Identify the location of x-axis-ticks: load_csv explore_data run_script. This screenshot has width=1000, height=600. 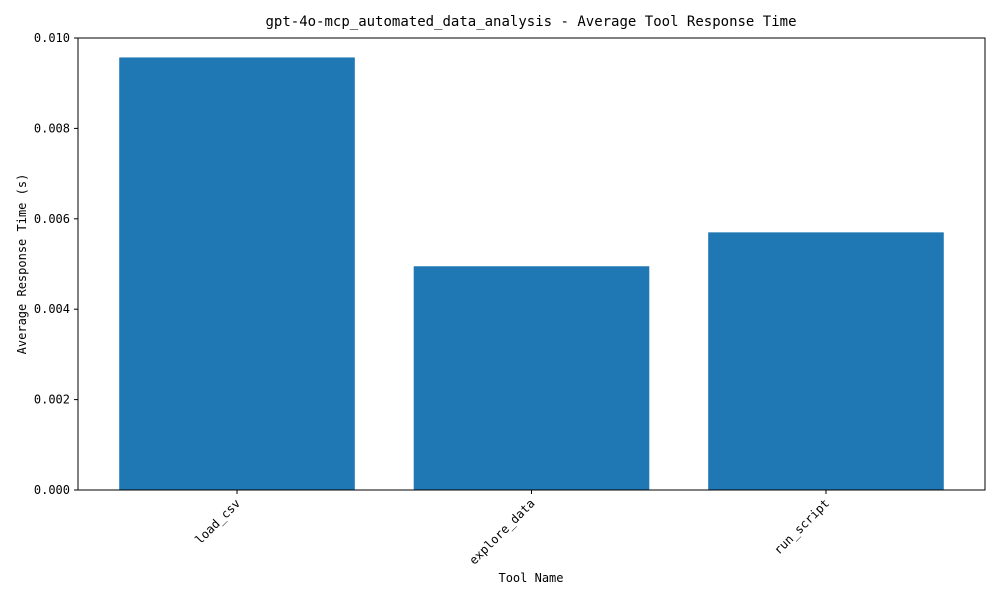
(512, 528).